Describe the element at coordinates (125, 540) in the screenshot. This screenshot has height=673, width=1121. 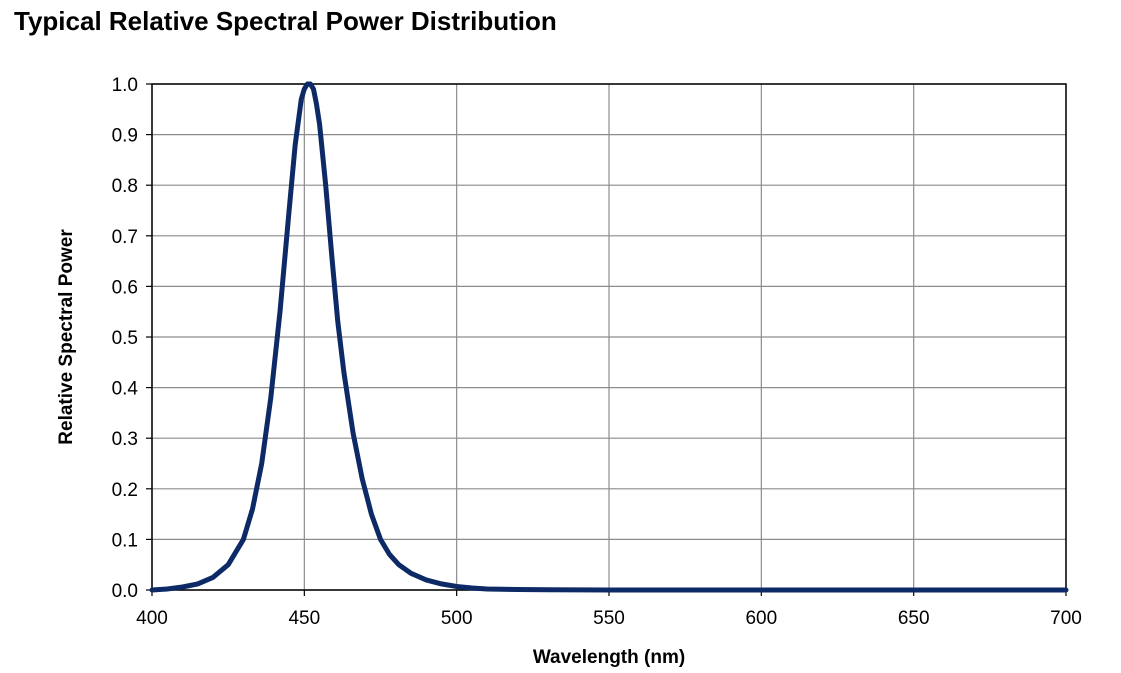
I see `y-tick-label: 0.1` at that location.